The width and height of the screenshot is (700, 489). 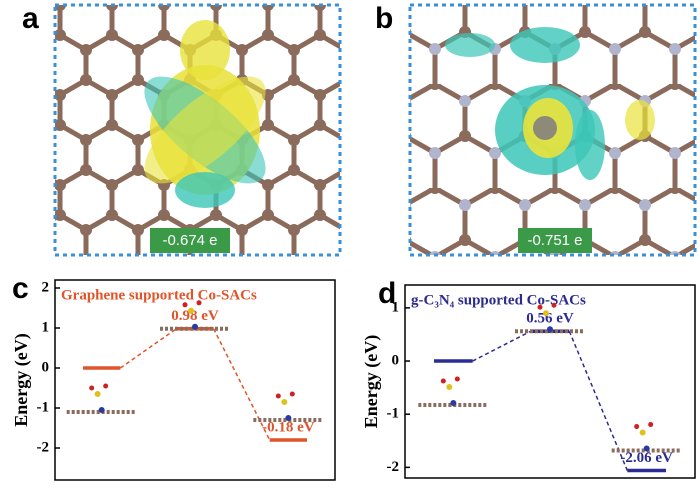 I want to click on value-label: 0.56 eV, so click(x=550, y=319).